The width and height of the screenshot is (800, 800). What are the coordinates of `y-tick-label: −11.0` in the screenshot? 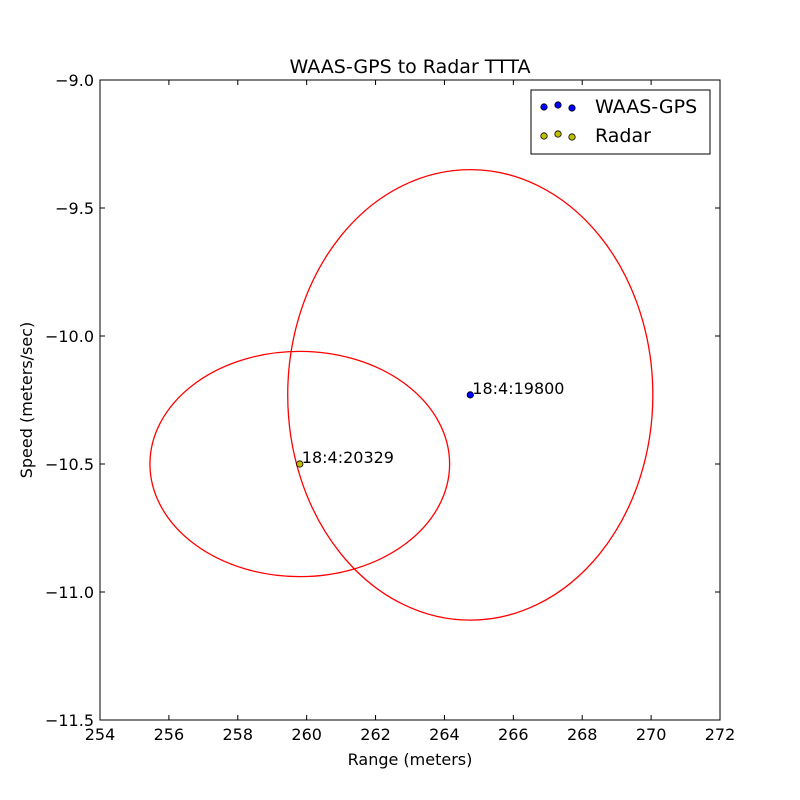 It's located at (69, 592).